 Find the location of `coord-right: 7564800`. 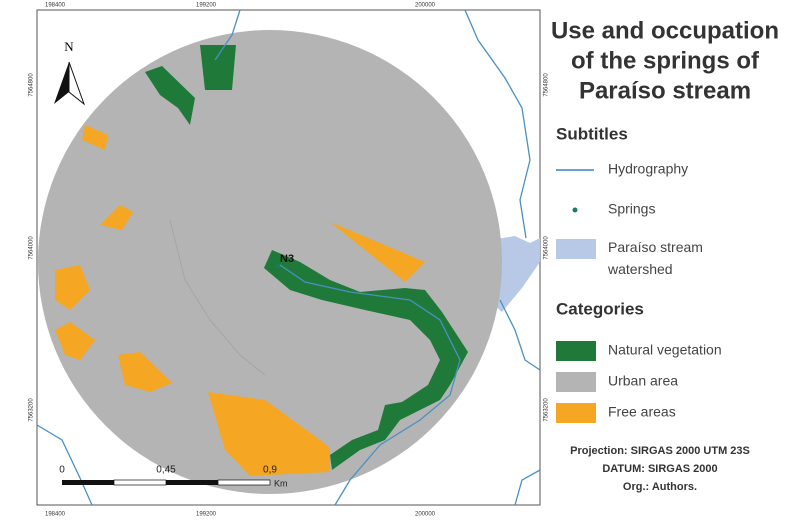

coord-right: 7564800 is located at coordinates (547, 85).